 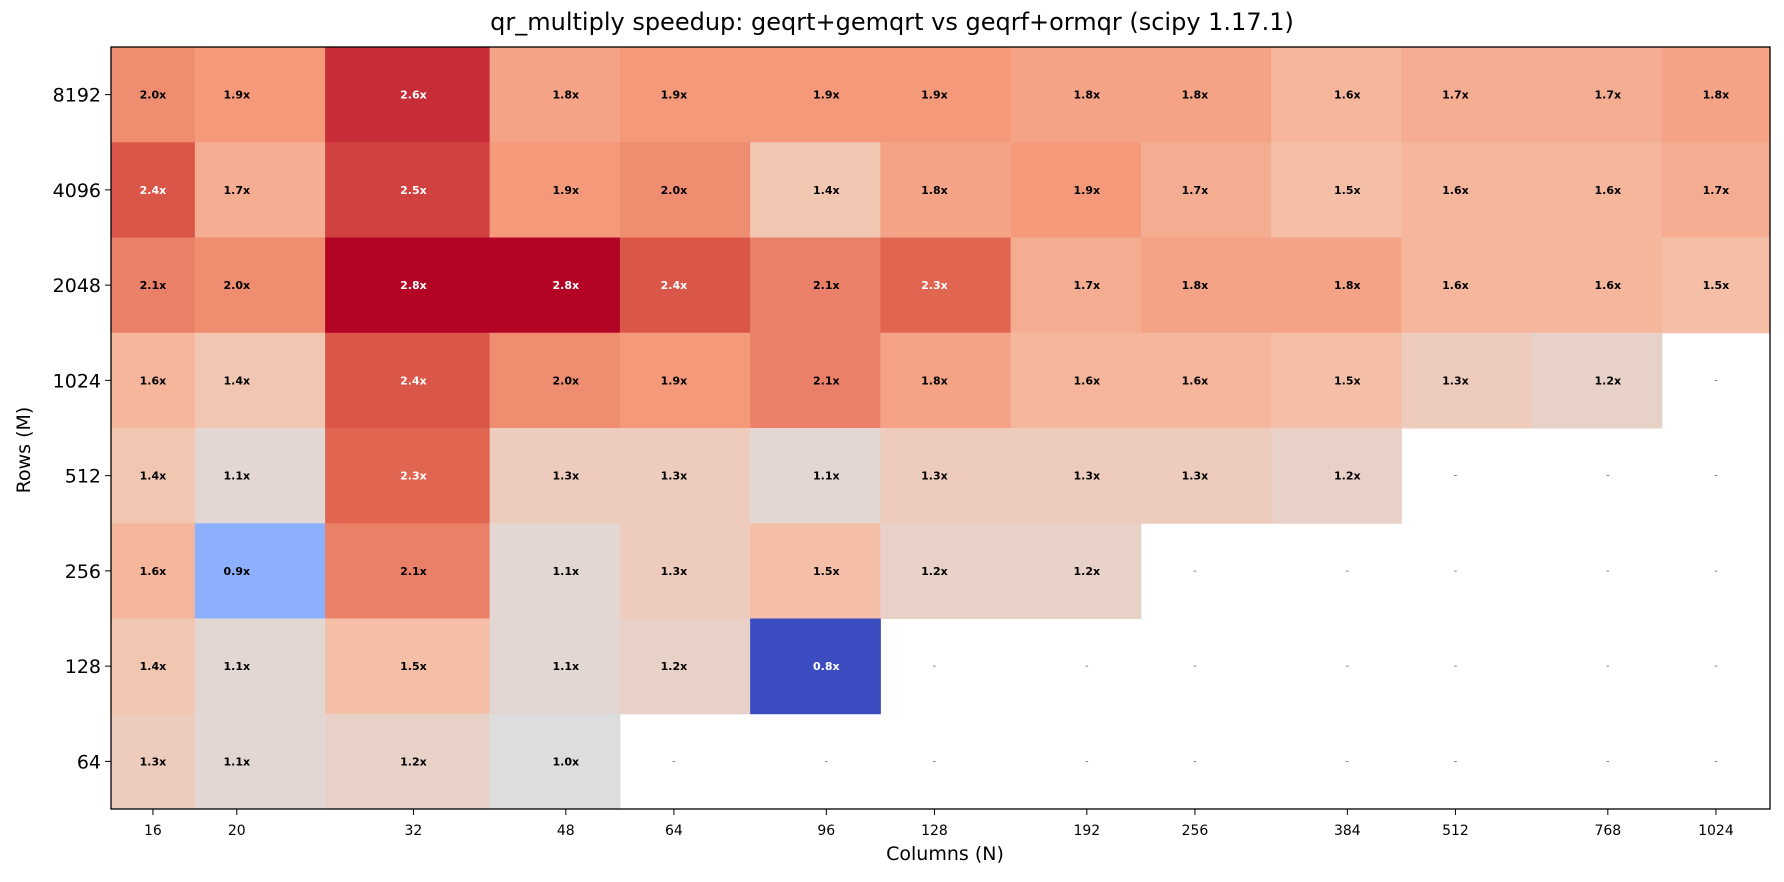 What do you see at coordinates (826, 380) in the screenshot?
I see `cell-value-label: 2.1x` at bounding box center [826, 380].